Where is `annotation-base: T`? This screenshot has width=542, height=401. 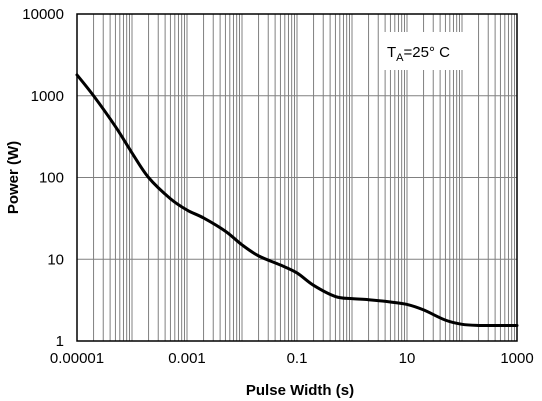
annotation-base: T is located at coordinates (391, 52).